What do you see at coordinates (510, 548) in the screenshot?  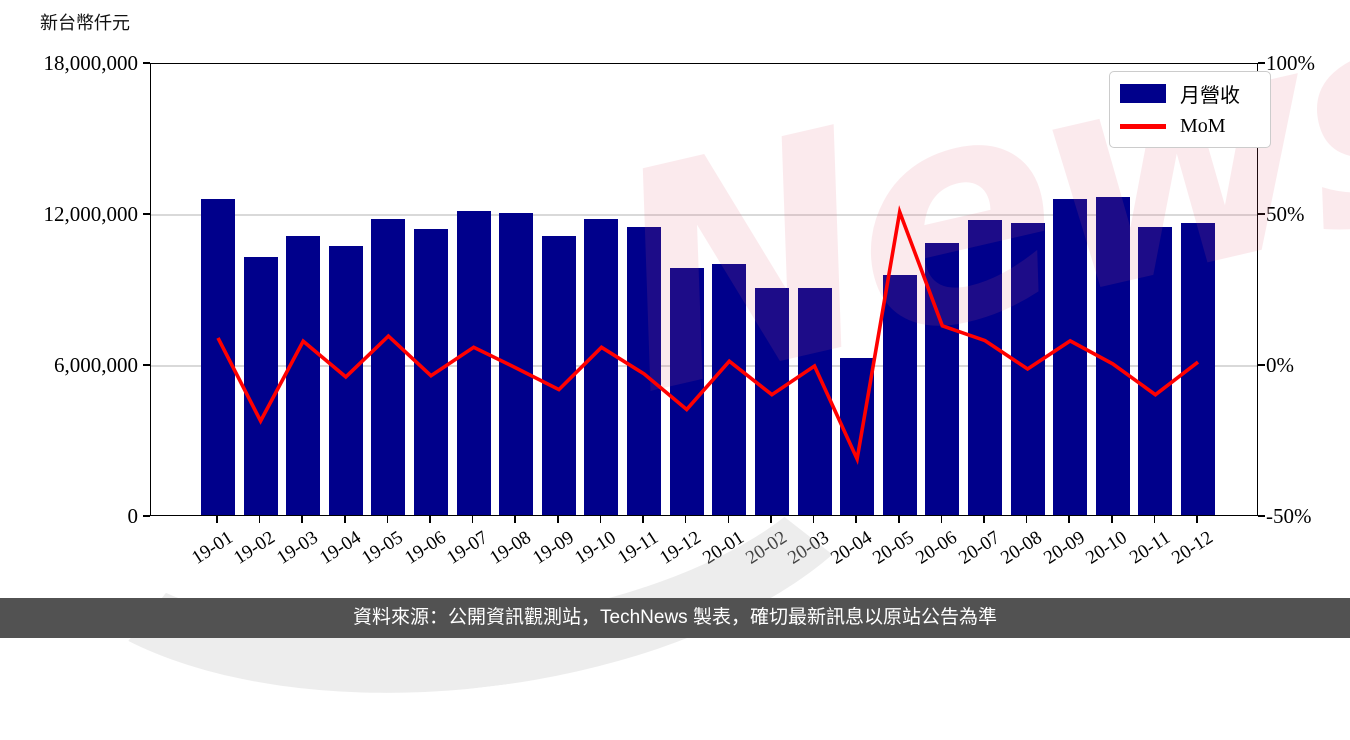 I see `x-tick-label-19-08: 19-08` at bounding box center [510, 548].